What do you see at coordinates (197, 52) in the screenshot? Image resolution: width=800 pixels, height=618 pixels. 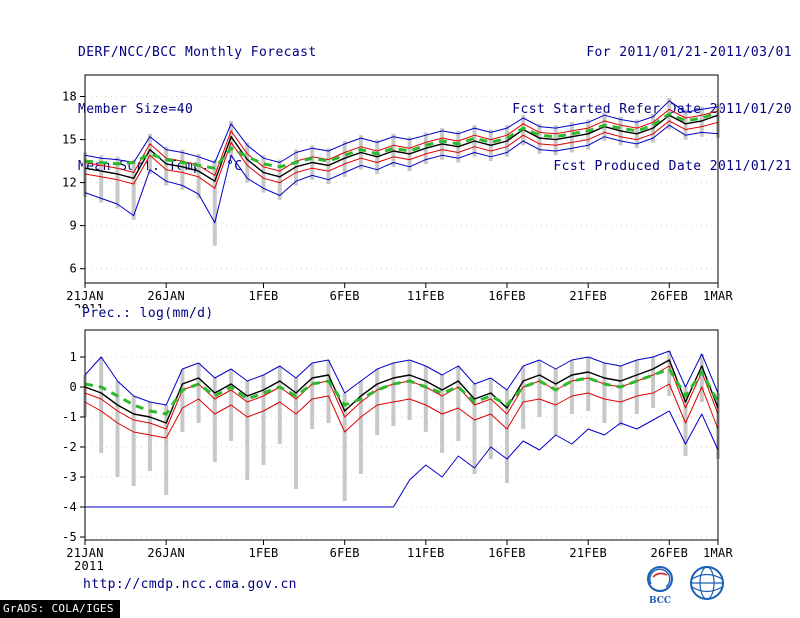 I see `page-title: DERF/NCC/BCC Monthly Forecast` at bounding box center [197, 52].